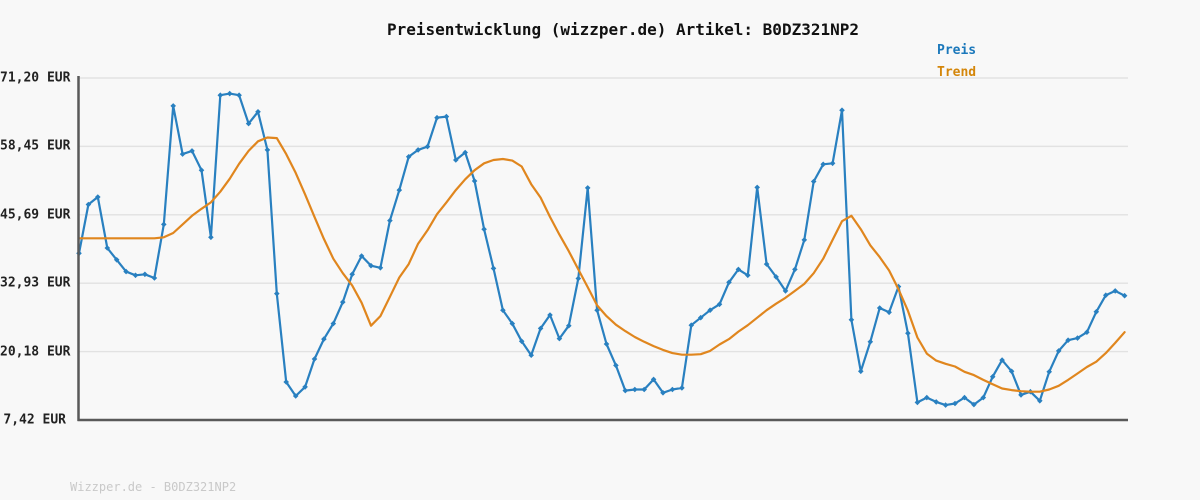  I want to click on y-axis-tick-label: 58,45 EUR, so click(35, 146).